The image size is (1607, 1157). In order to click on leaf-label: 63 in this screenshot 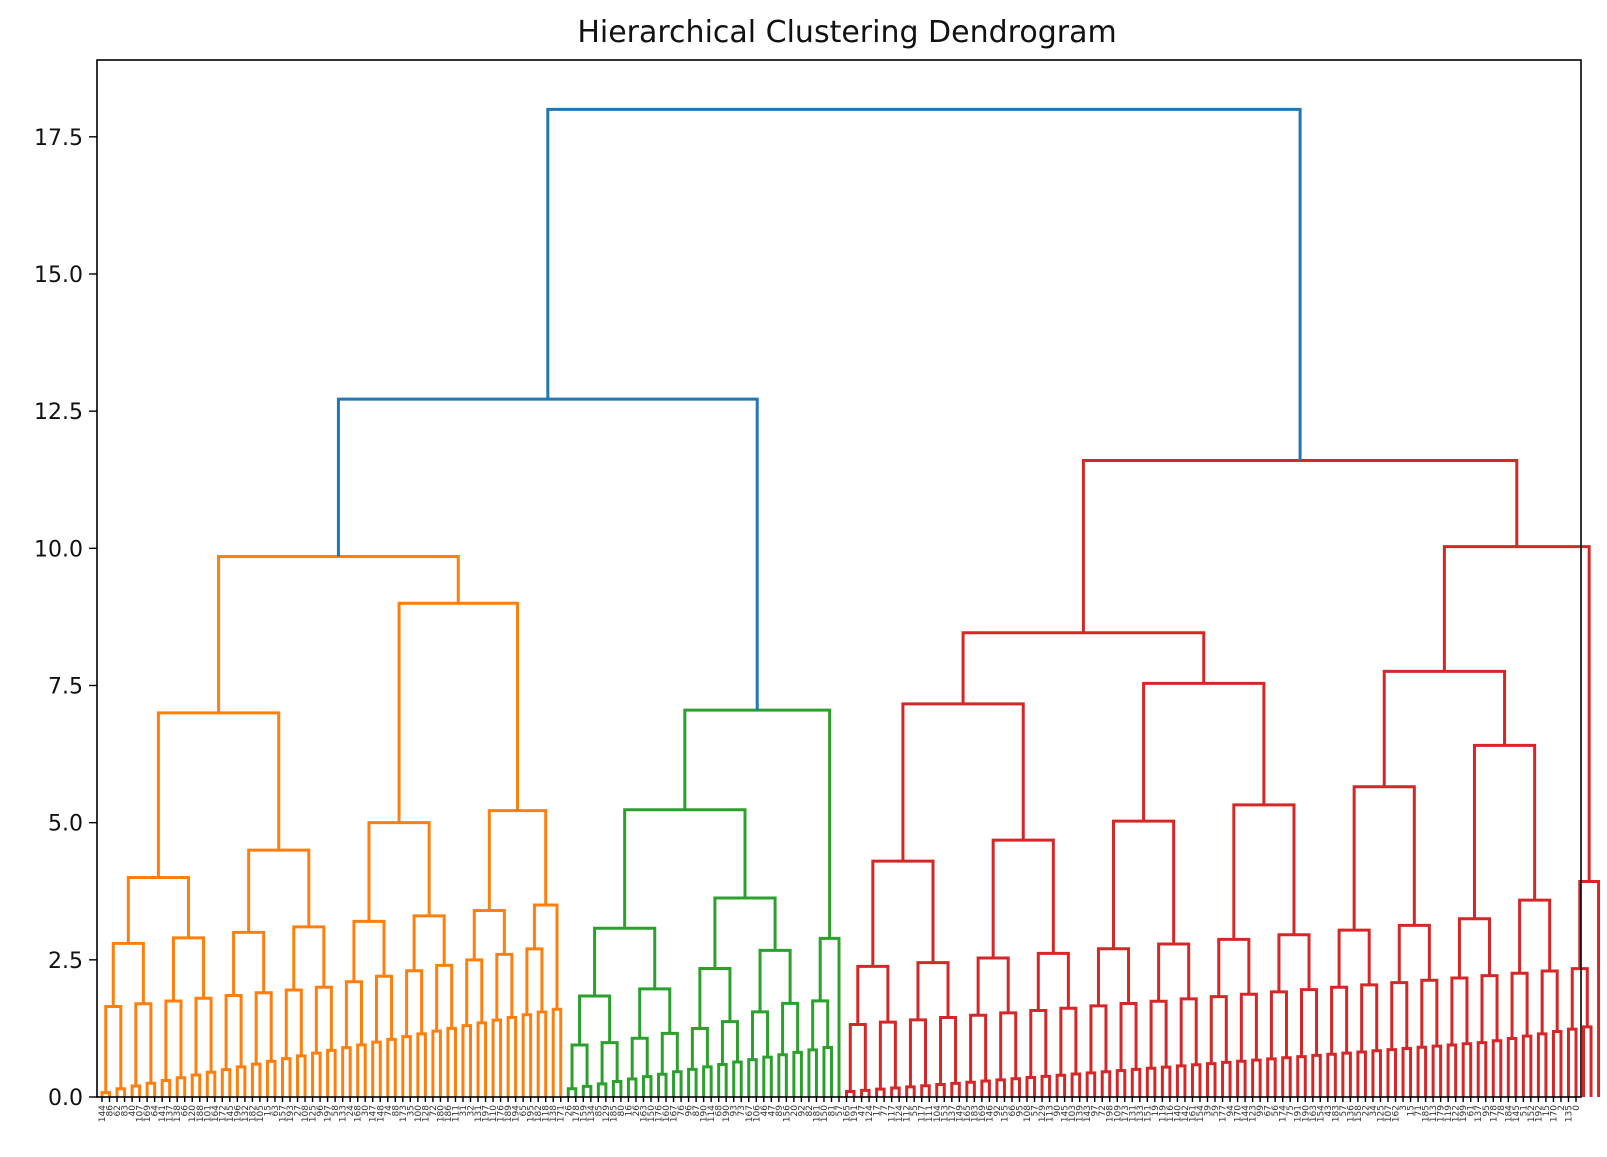, I will do `click(276, 1110)`.